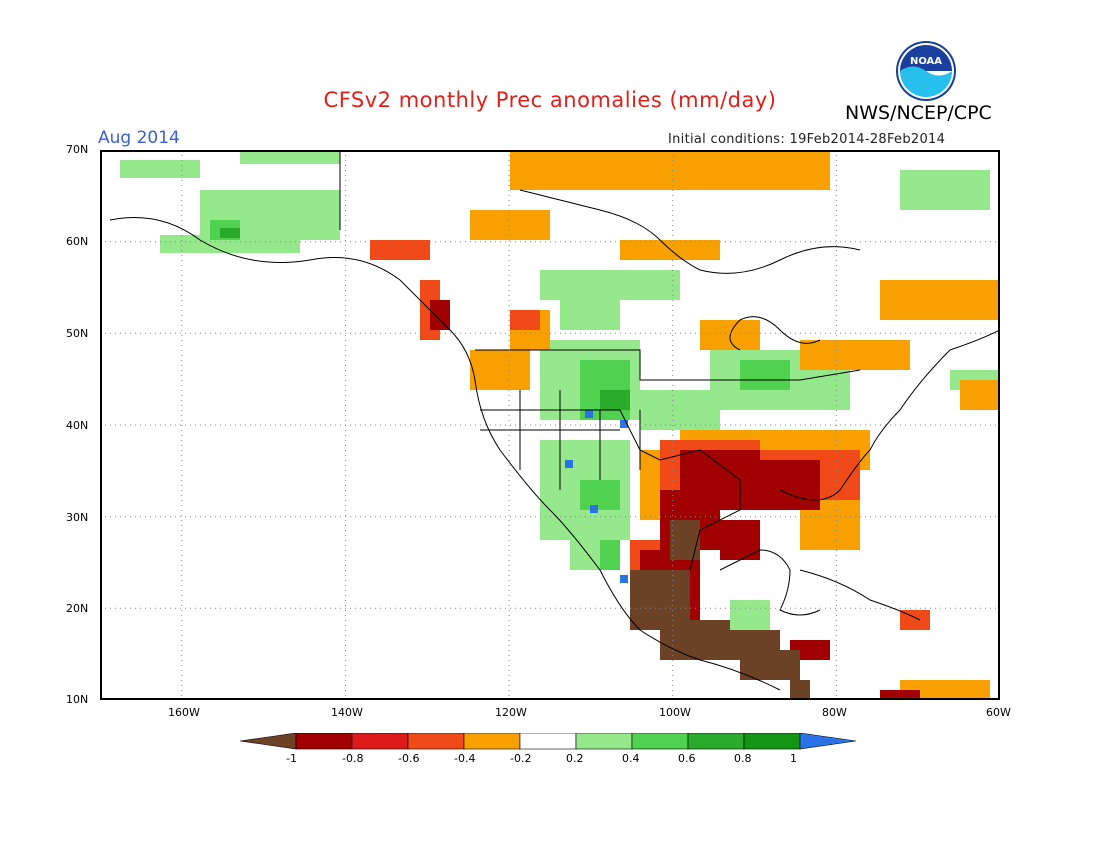 This screenshot has height=850, width=1100. Describe the element at coordinates (575, 758) in the screenshot. I see `colorbar-label: 0.2` at that location.